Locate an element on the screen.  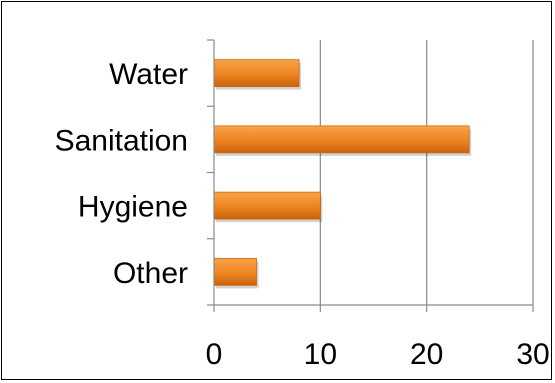
x-tick-label-0: 0 is located at coordinates (214, 354).